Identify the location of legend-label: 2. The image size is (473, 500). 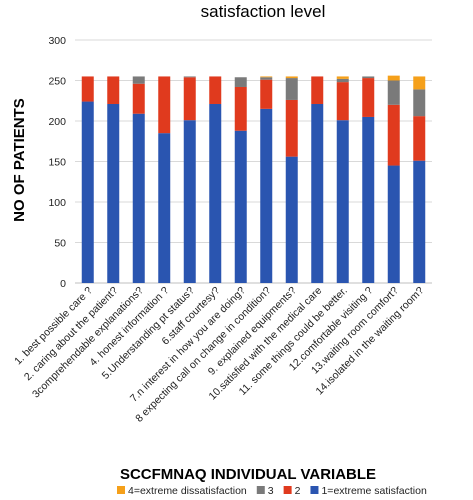
(298, 491).